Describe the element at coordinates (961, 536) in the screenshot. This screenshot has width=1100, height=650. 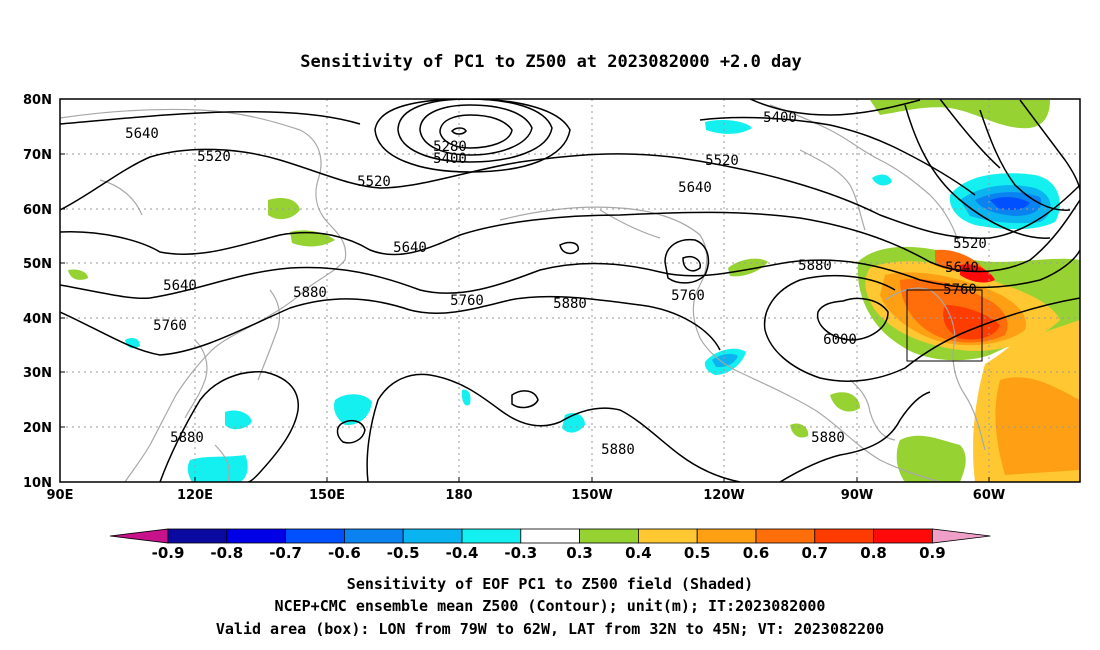
I see `colorbar-high-triangle` at that location.